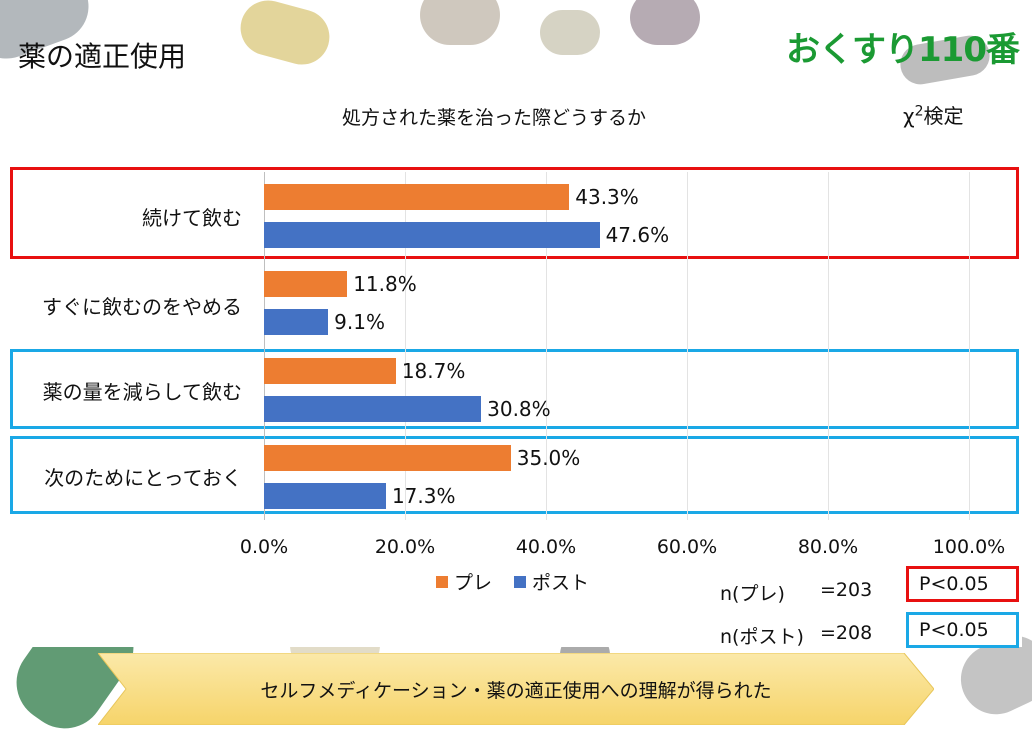 The height and width of the screenshot is (744, 1032). I want to click on data-label: 17.3%, so click(423, 496).